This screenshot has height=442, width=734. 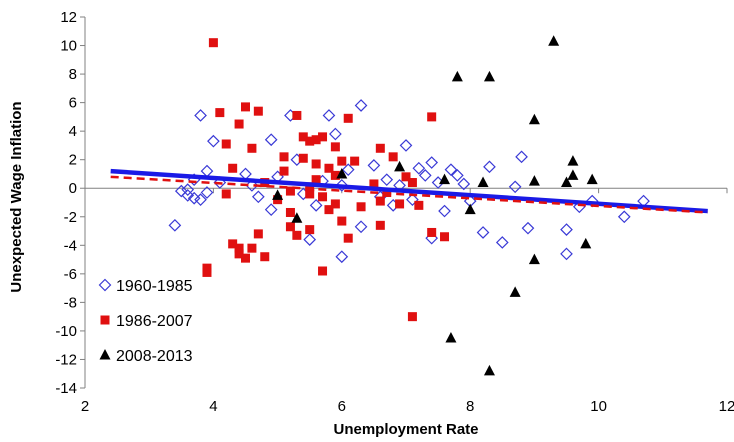 I want to click on trendline-dashed, so click(x=409, y=194).